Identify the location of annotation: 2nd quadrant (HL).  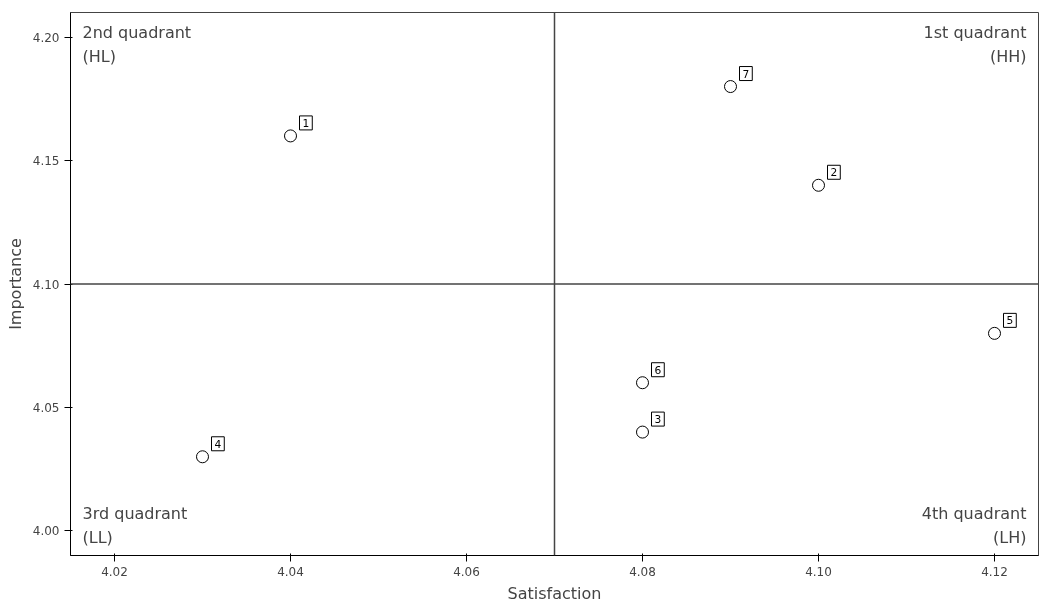
(137, 44).